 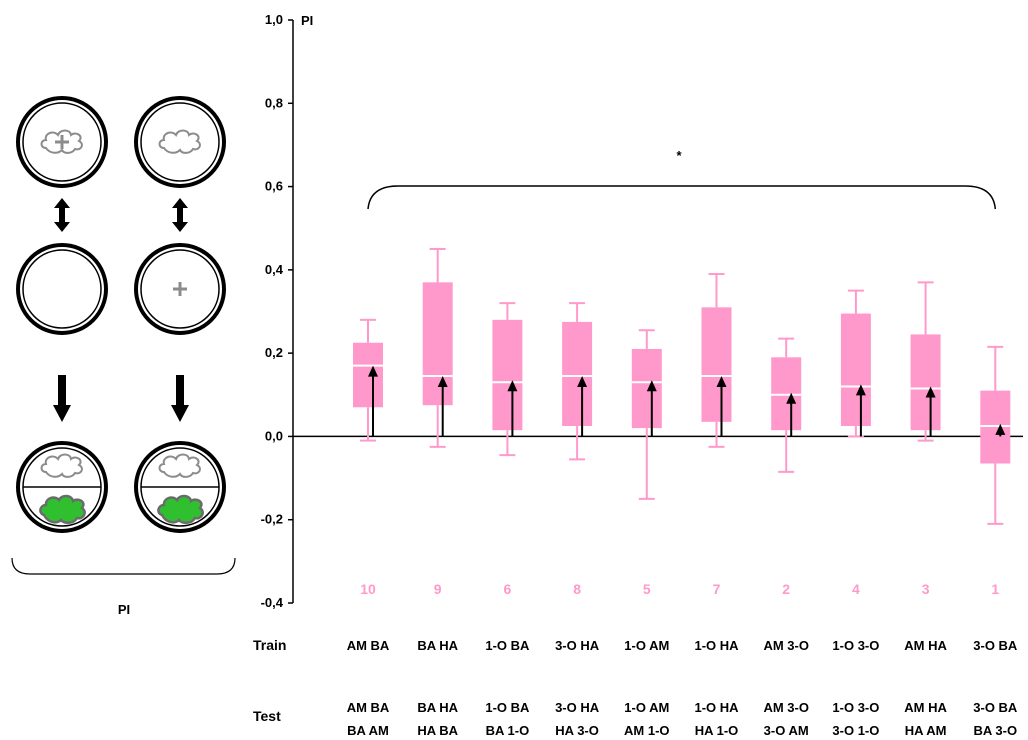 What do you see at coordinates (647, 730) in the screenshot?
I see `test-label-line2: AM 1-O` at bounding box center [647, 730].